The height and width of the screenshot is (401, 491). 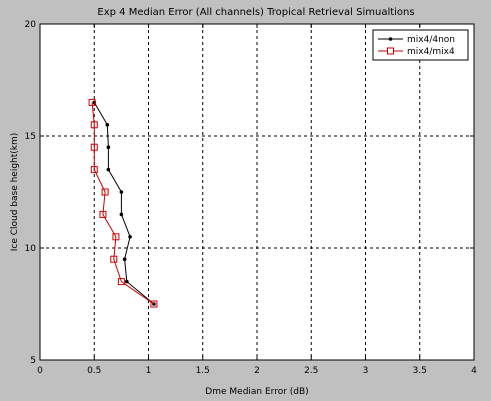 I want to click on series-layer, so click(x=123, y=203).